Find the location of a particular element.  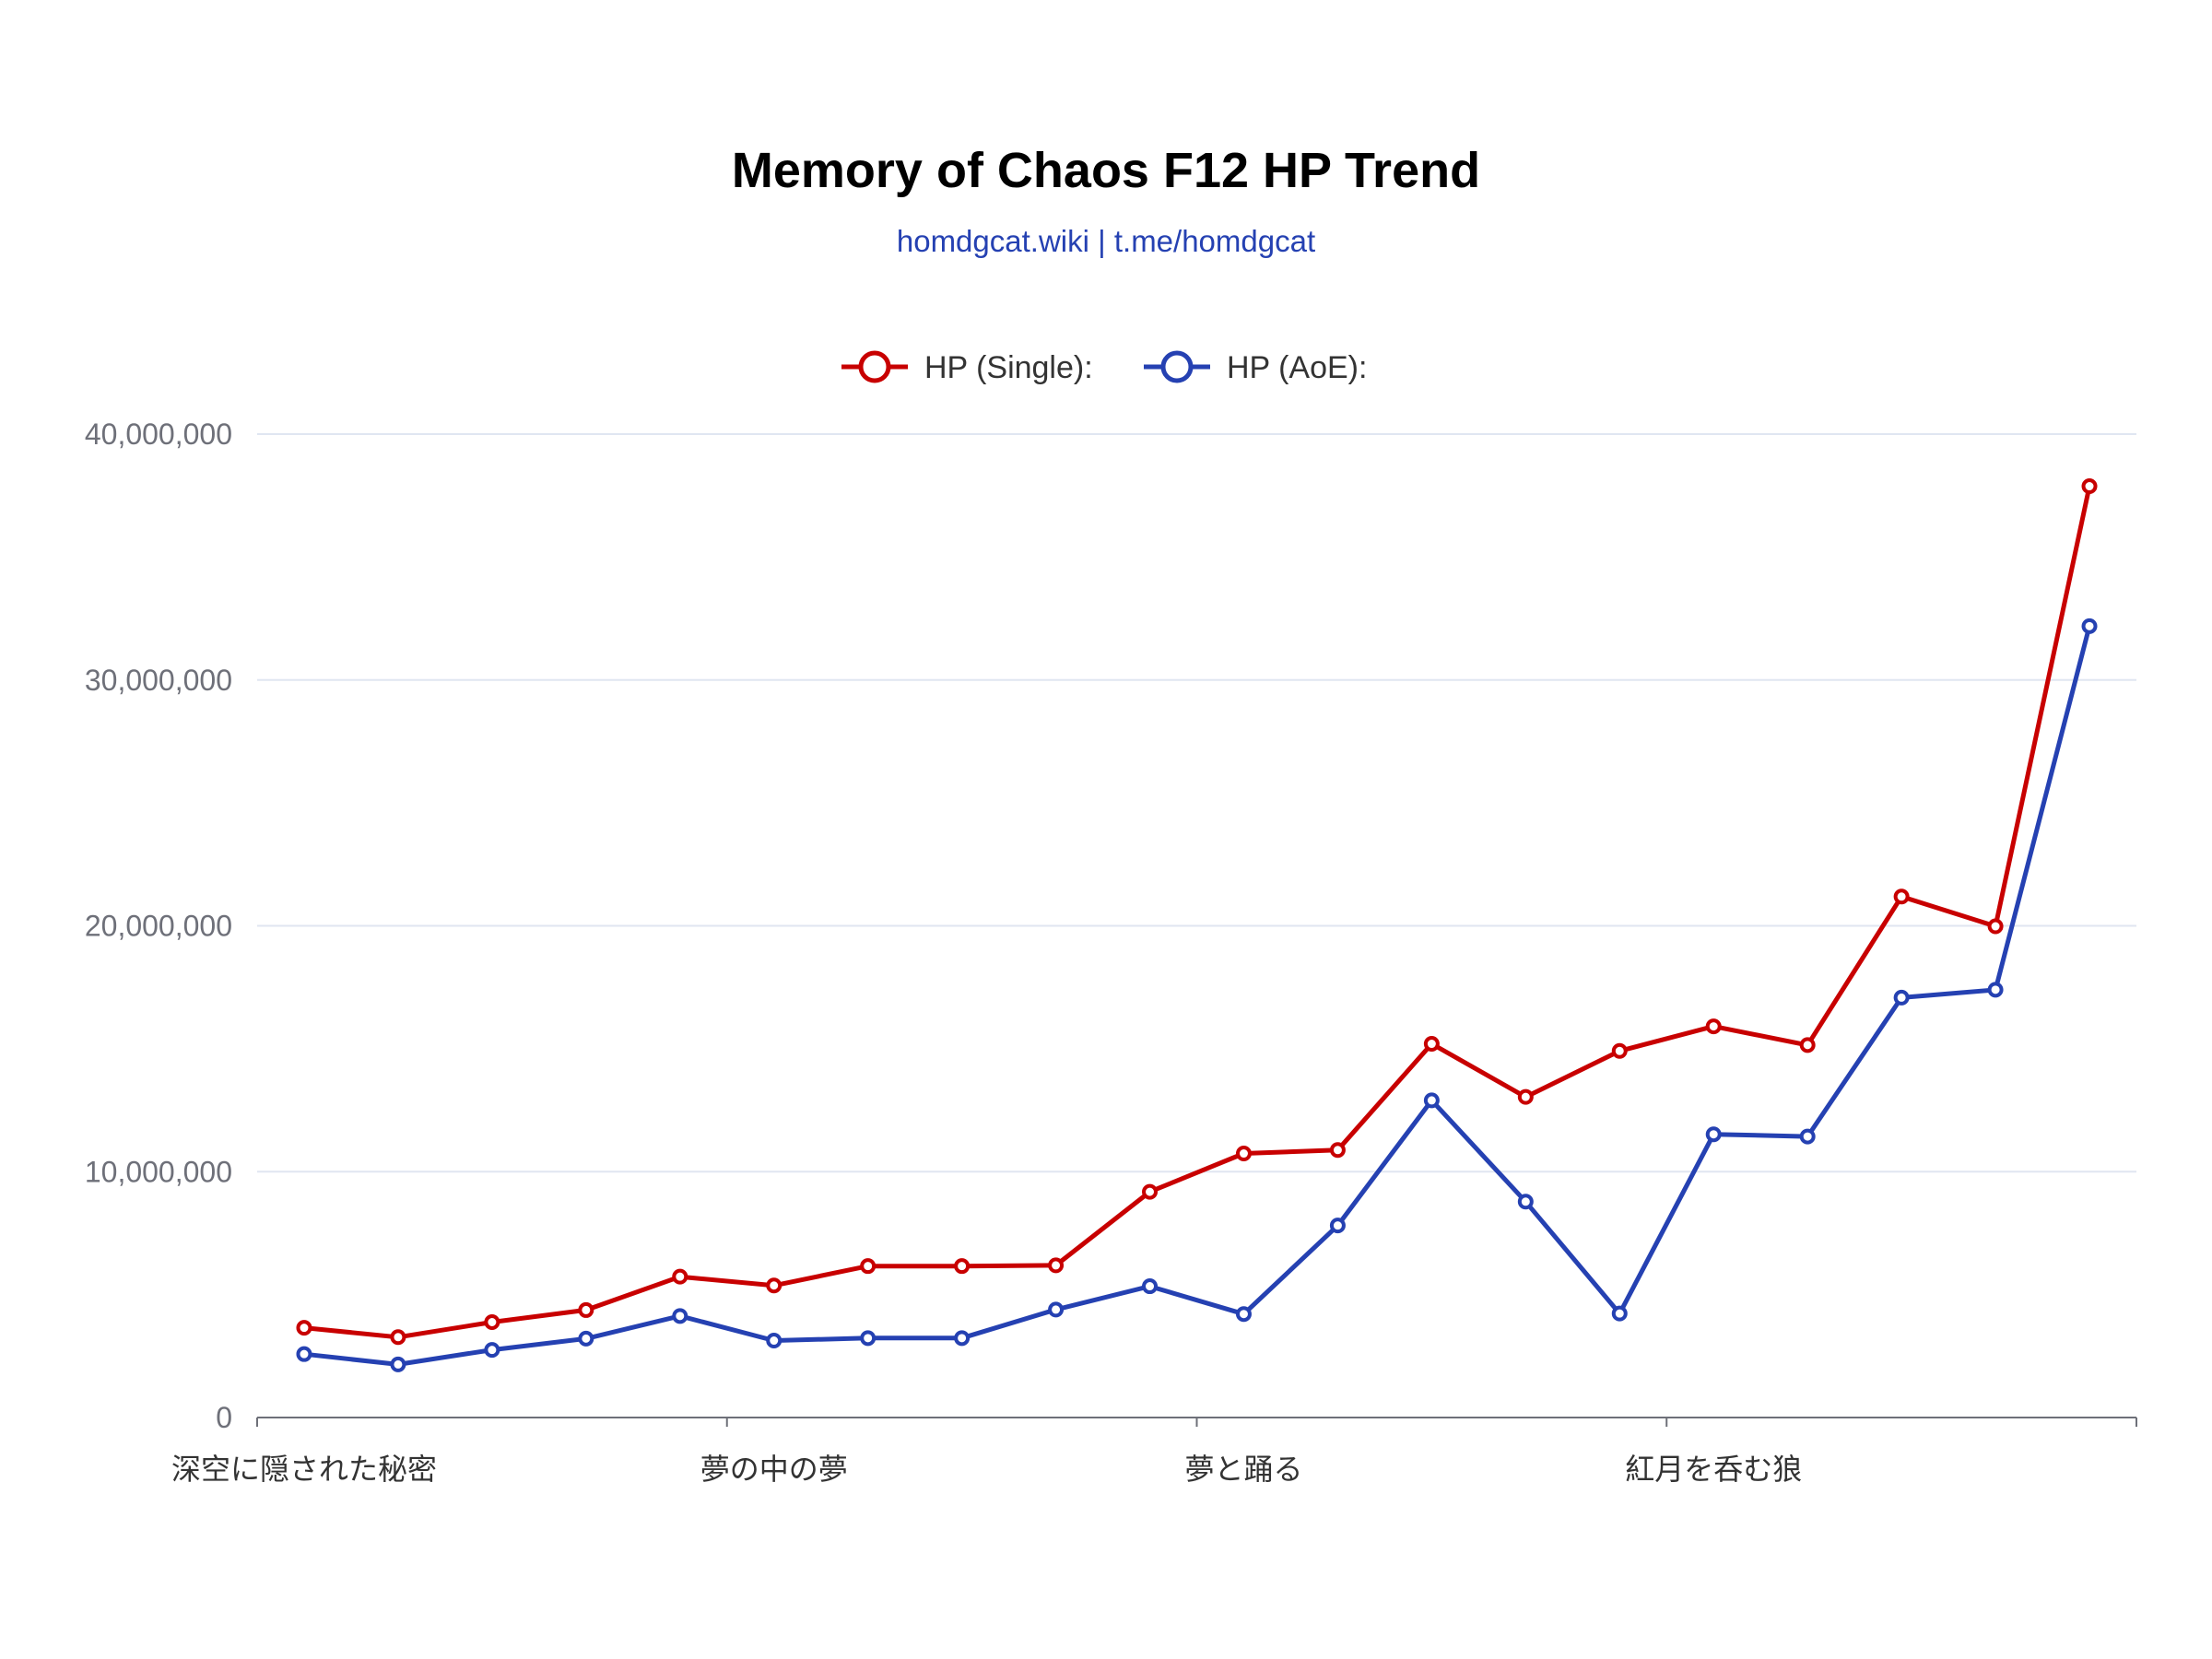

y-tick-label: 0 is located at coordinates (224, 1417).